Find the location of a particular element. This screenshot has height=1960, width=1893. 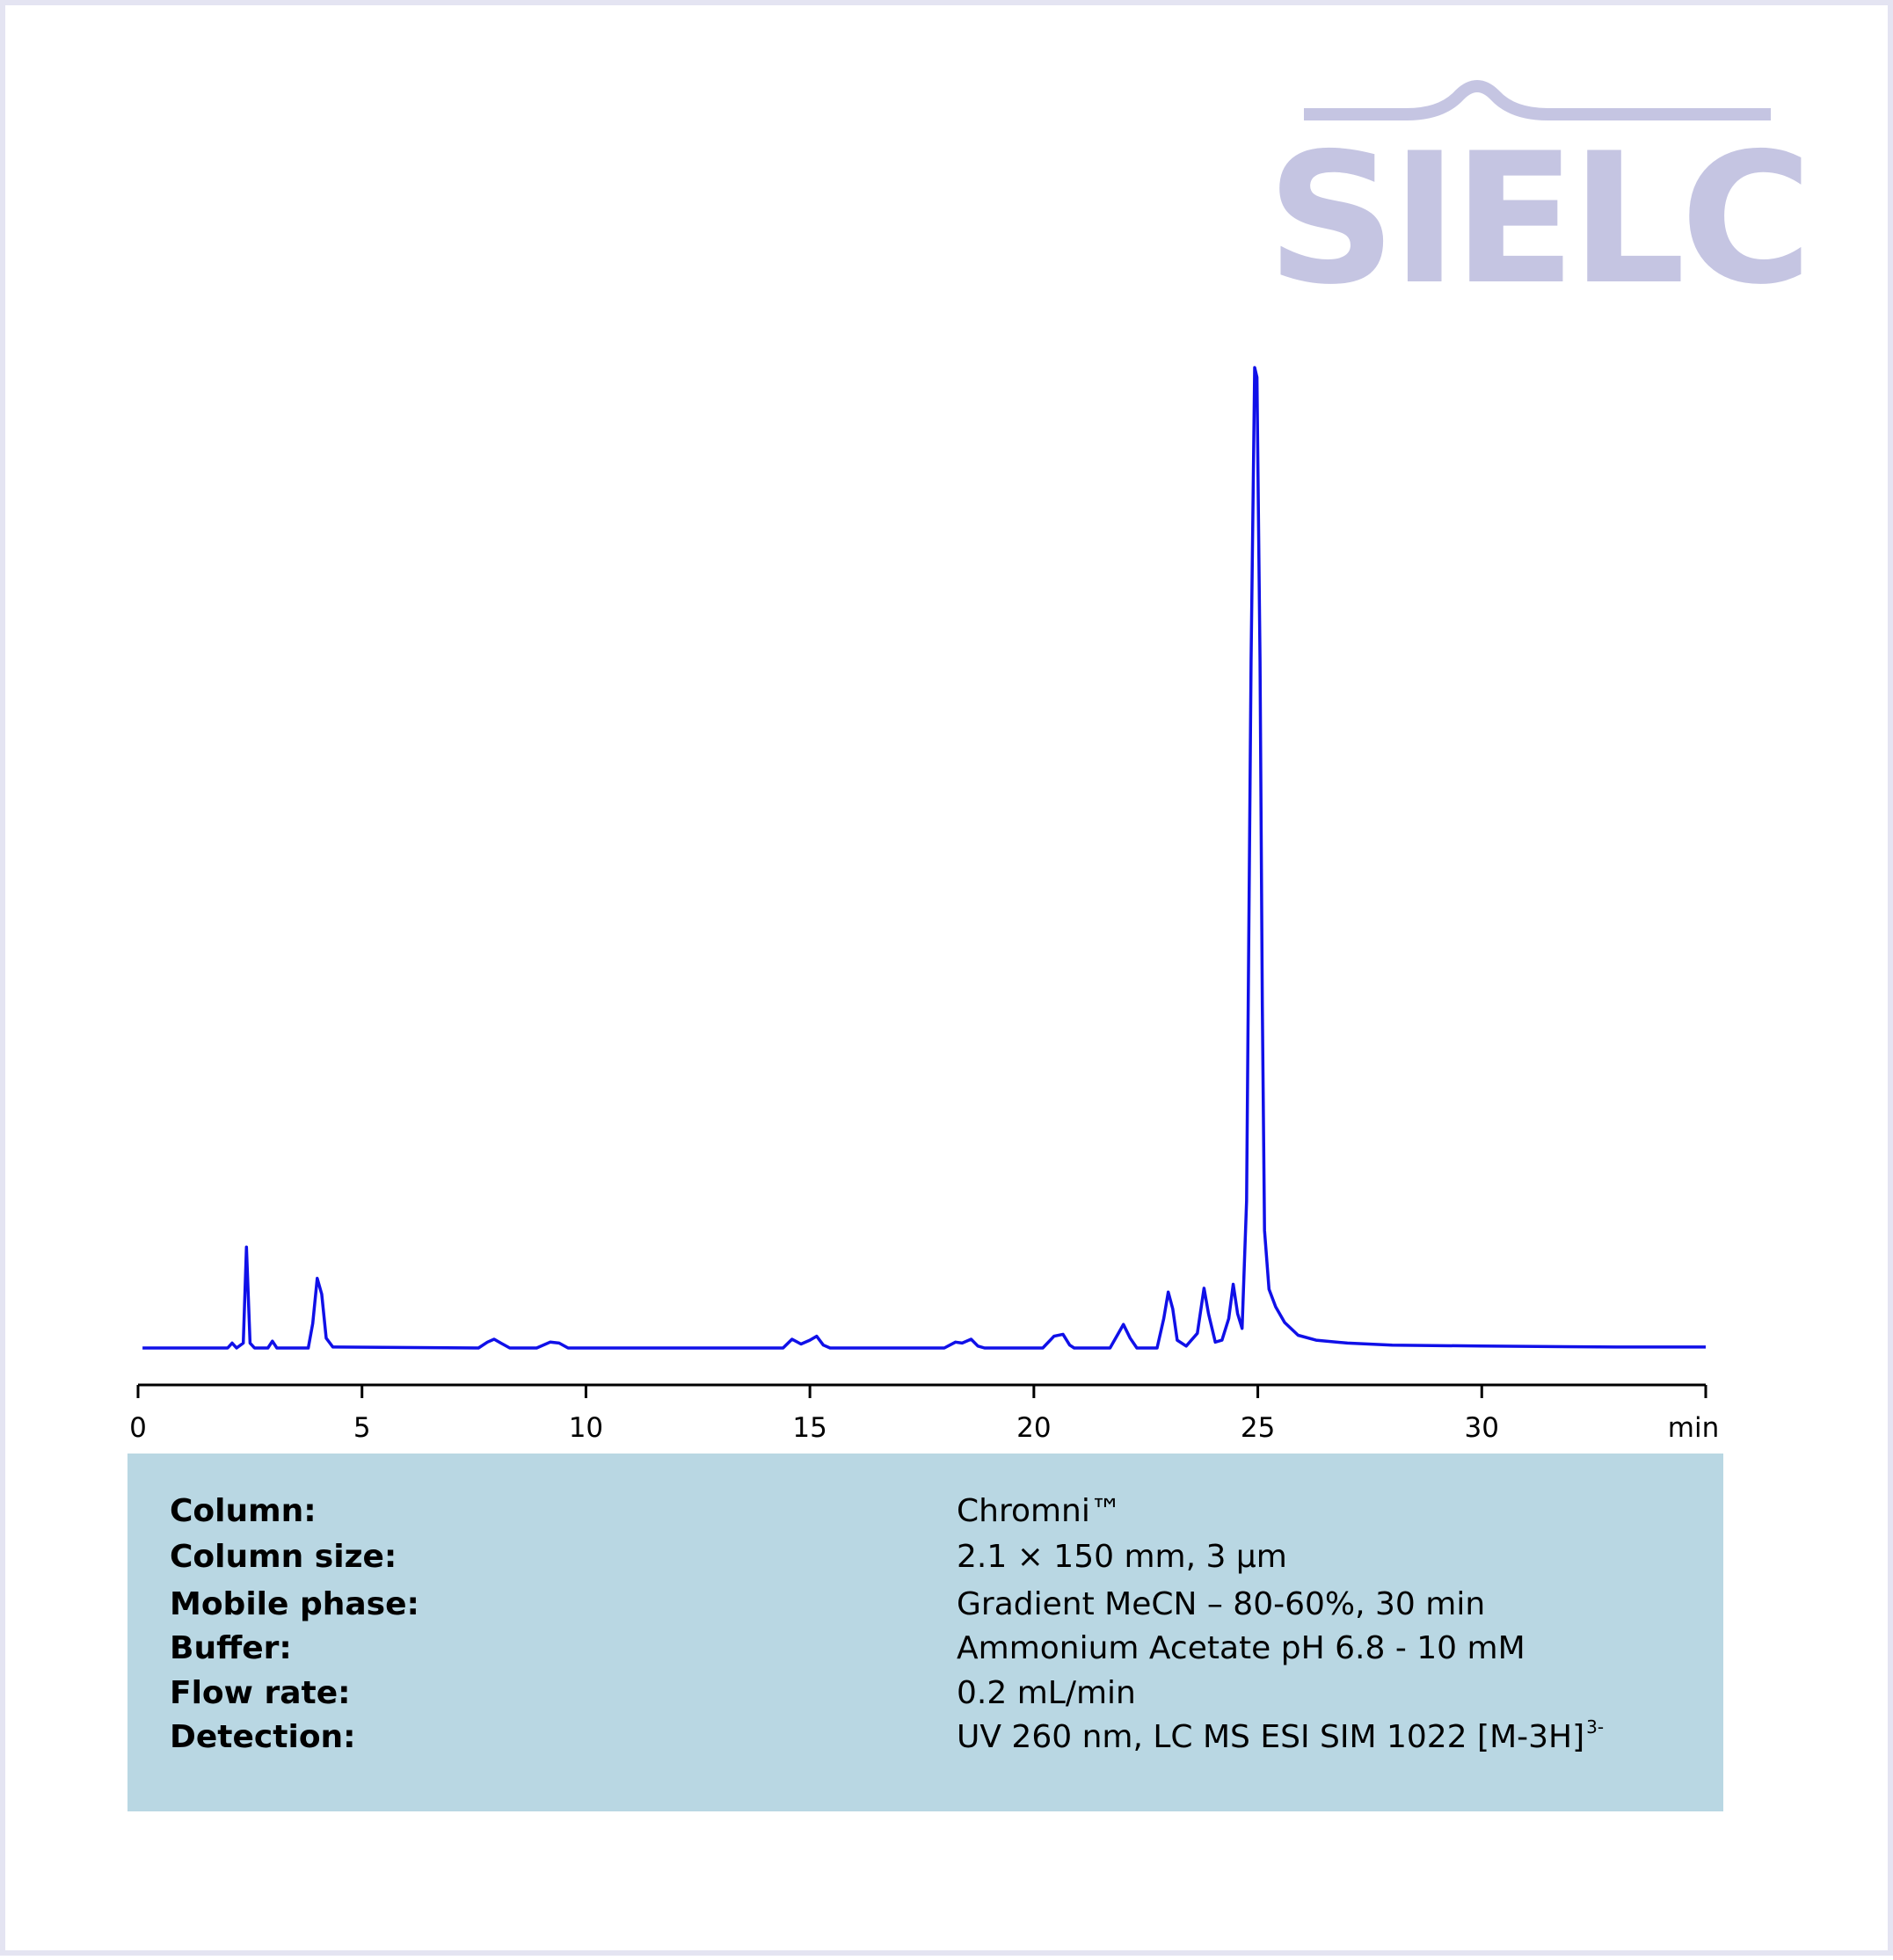

x-axis-label: min is located at coordinates (1693, 1428).